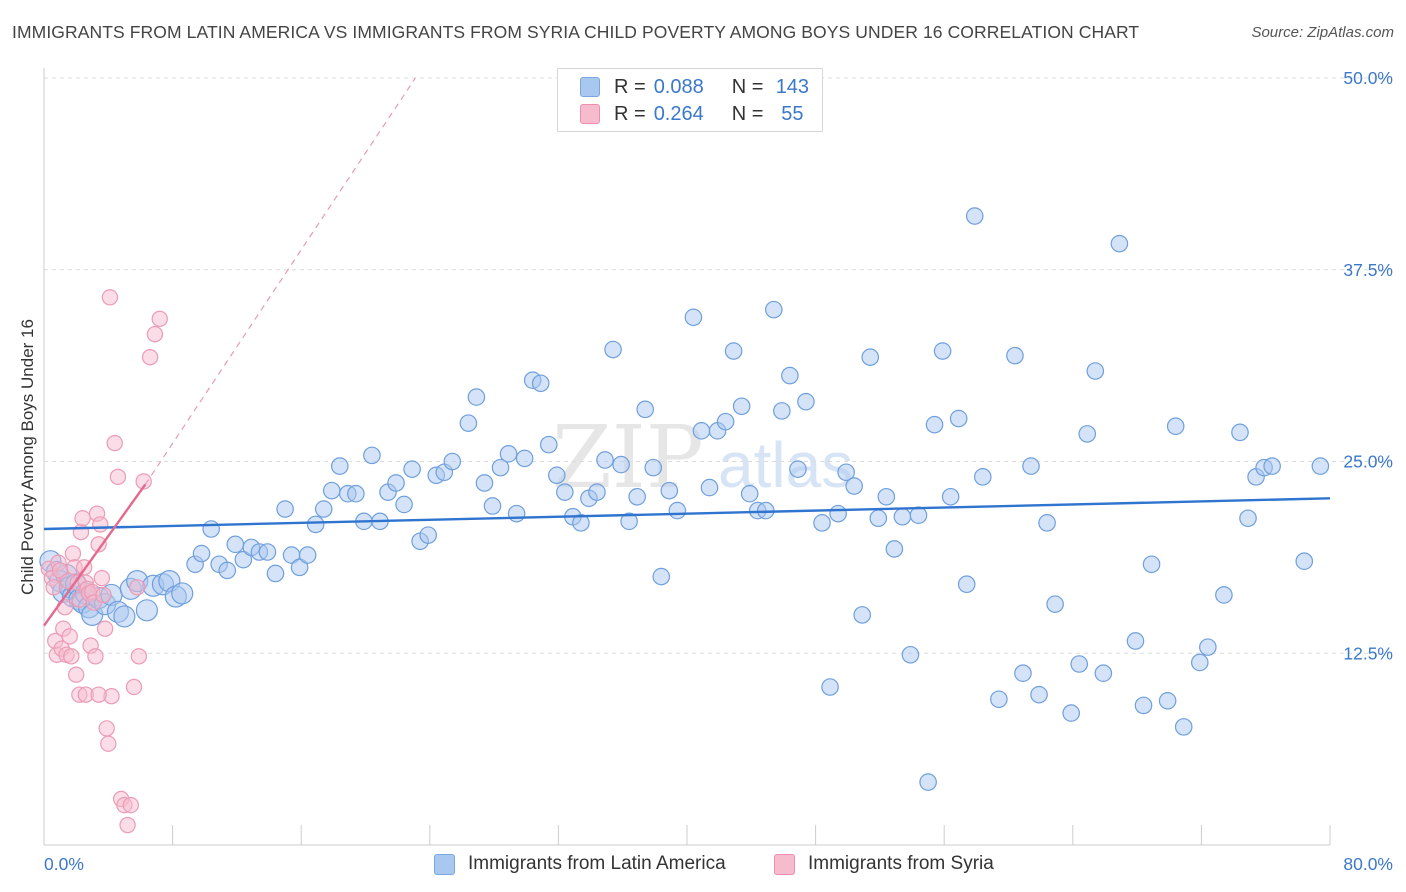 This screenshot has width=1406, height=892. What do you see at coordinates (27, 457) in the screenshot?
I see `y-axis-label: Child Poverty Among Boys Under 16` at bounding box center [27, 457].